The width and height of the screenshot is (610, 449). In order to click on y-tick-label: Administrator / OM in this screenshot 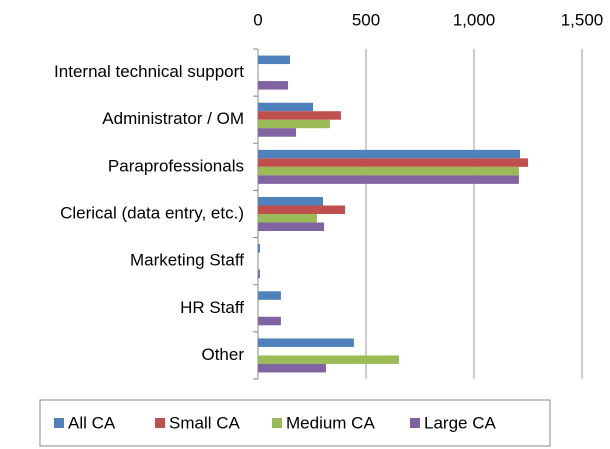, I will do `click(173, 118)`.